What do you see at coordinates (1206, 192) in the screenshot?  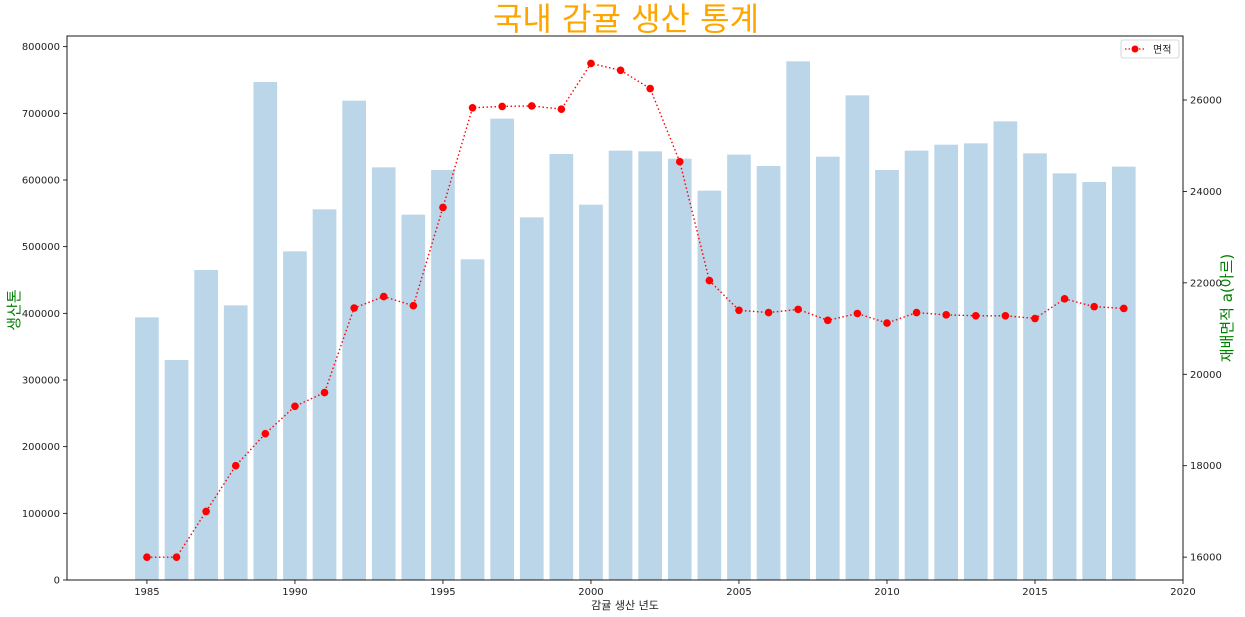 I see `y-right-tick-label-24000: 24000` at bounding box center [1206, 192].